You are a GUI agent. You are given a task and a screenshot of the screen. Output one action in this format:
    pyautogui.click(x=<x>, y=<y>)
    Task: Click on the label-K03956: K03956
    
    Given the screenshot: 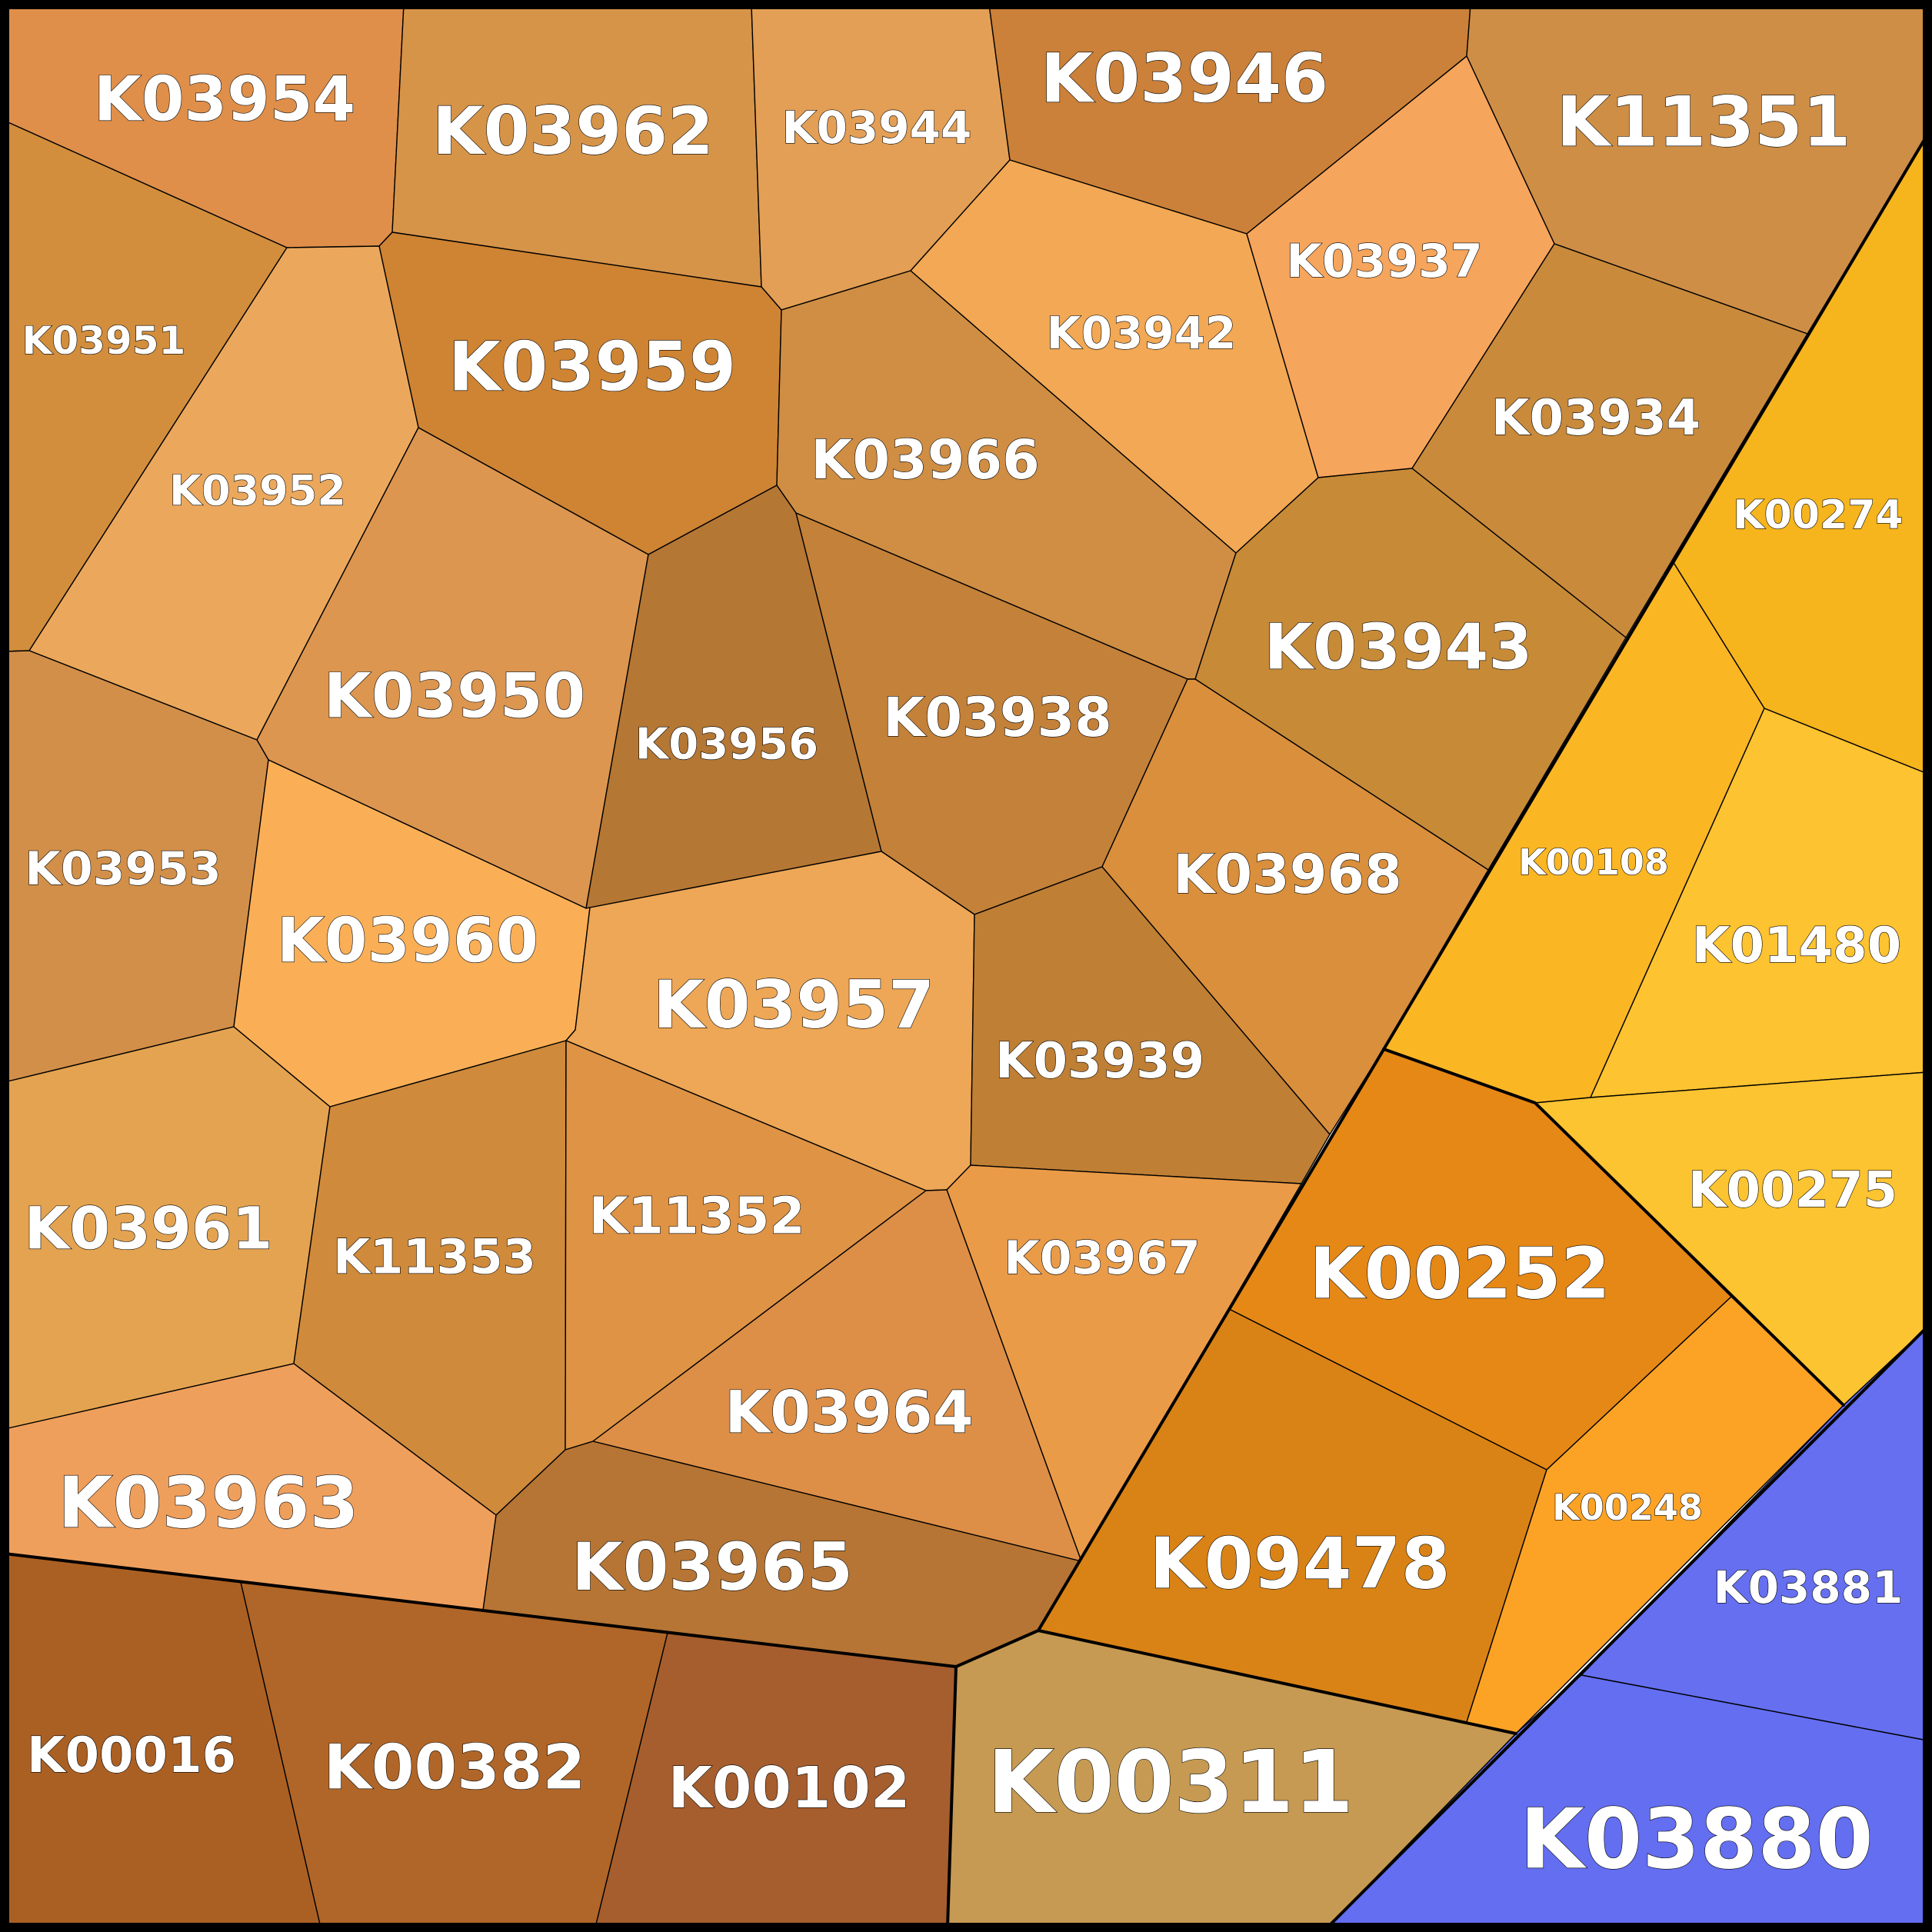 What is the action you would take?
    pyautogui.click(x=726, y=745)
    